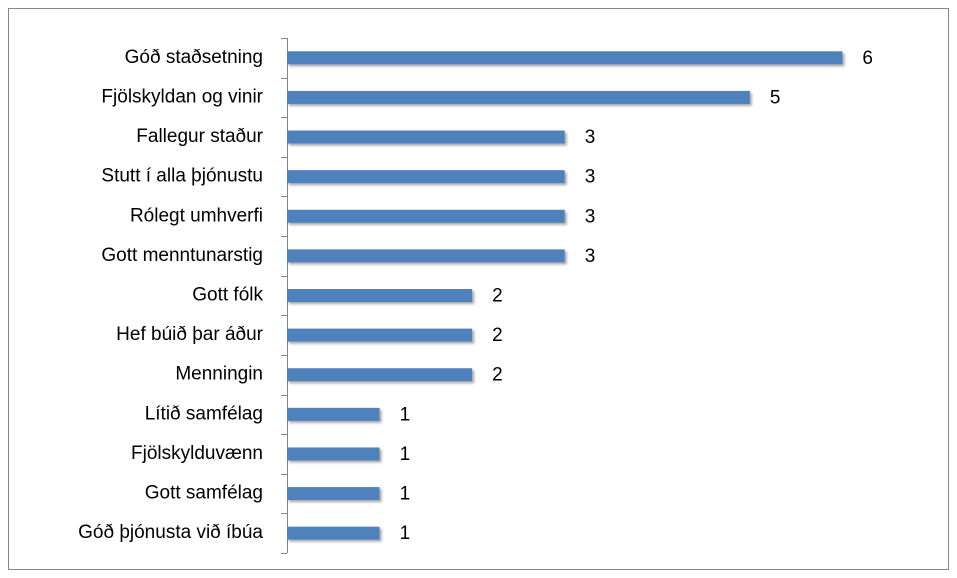 The width and height of the screenshot is (957, 578). What do you see at coordinates (182, 96) in the screenshot?
I see `y-tick-label: Fjölskyldan og vinir` at bounding box center [182, 96].